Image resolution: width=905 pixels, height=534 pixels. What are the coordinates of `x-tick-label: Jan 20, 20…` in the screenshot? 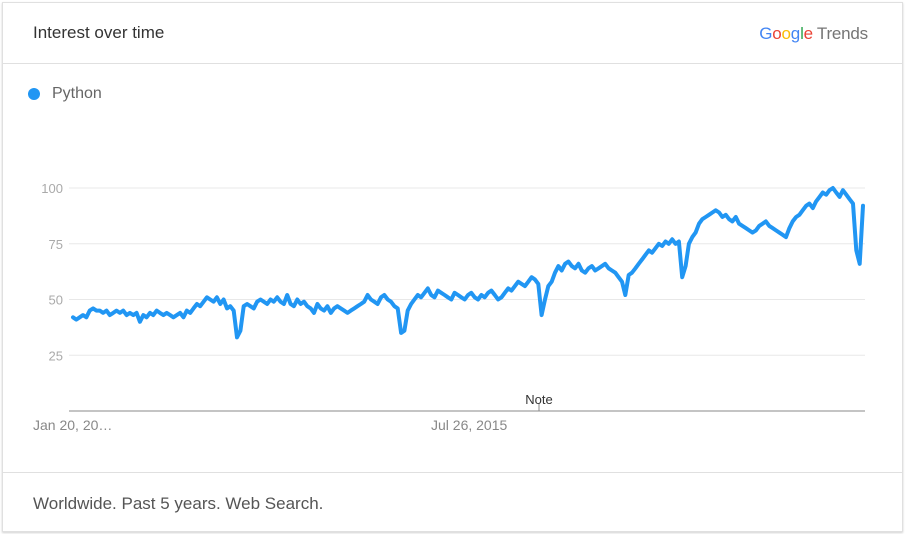 It's located at (72, 425).